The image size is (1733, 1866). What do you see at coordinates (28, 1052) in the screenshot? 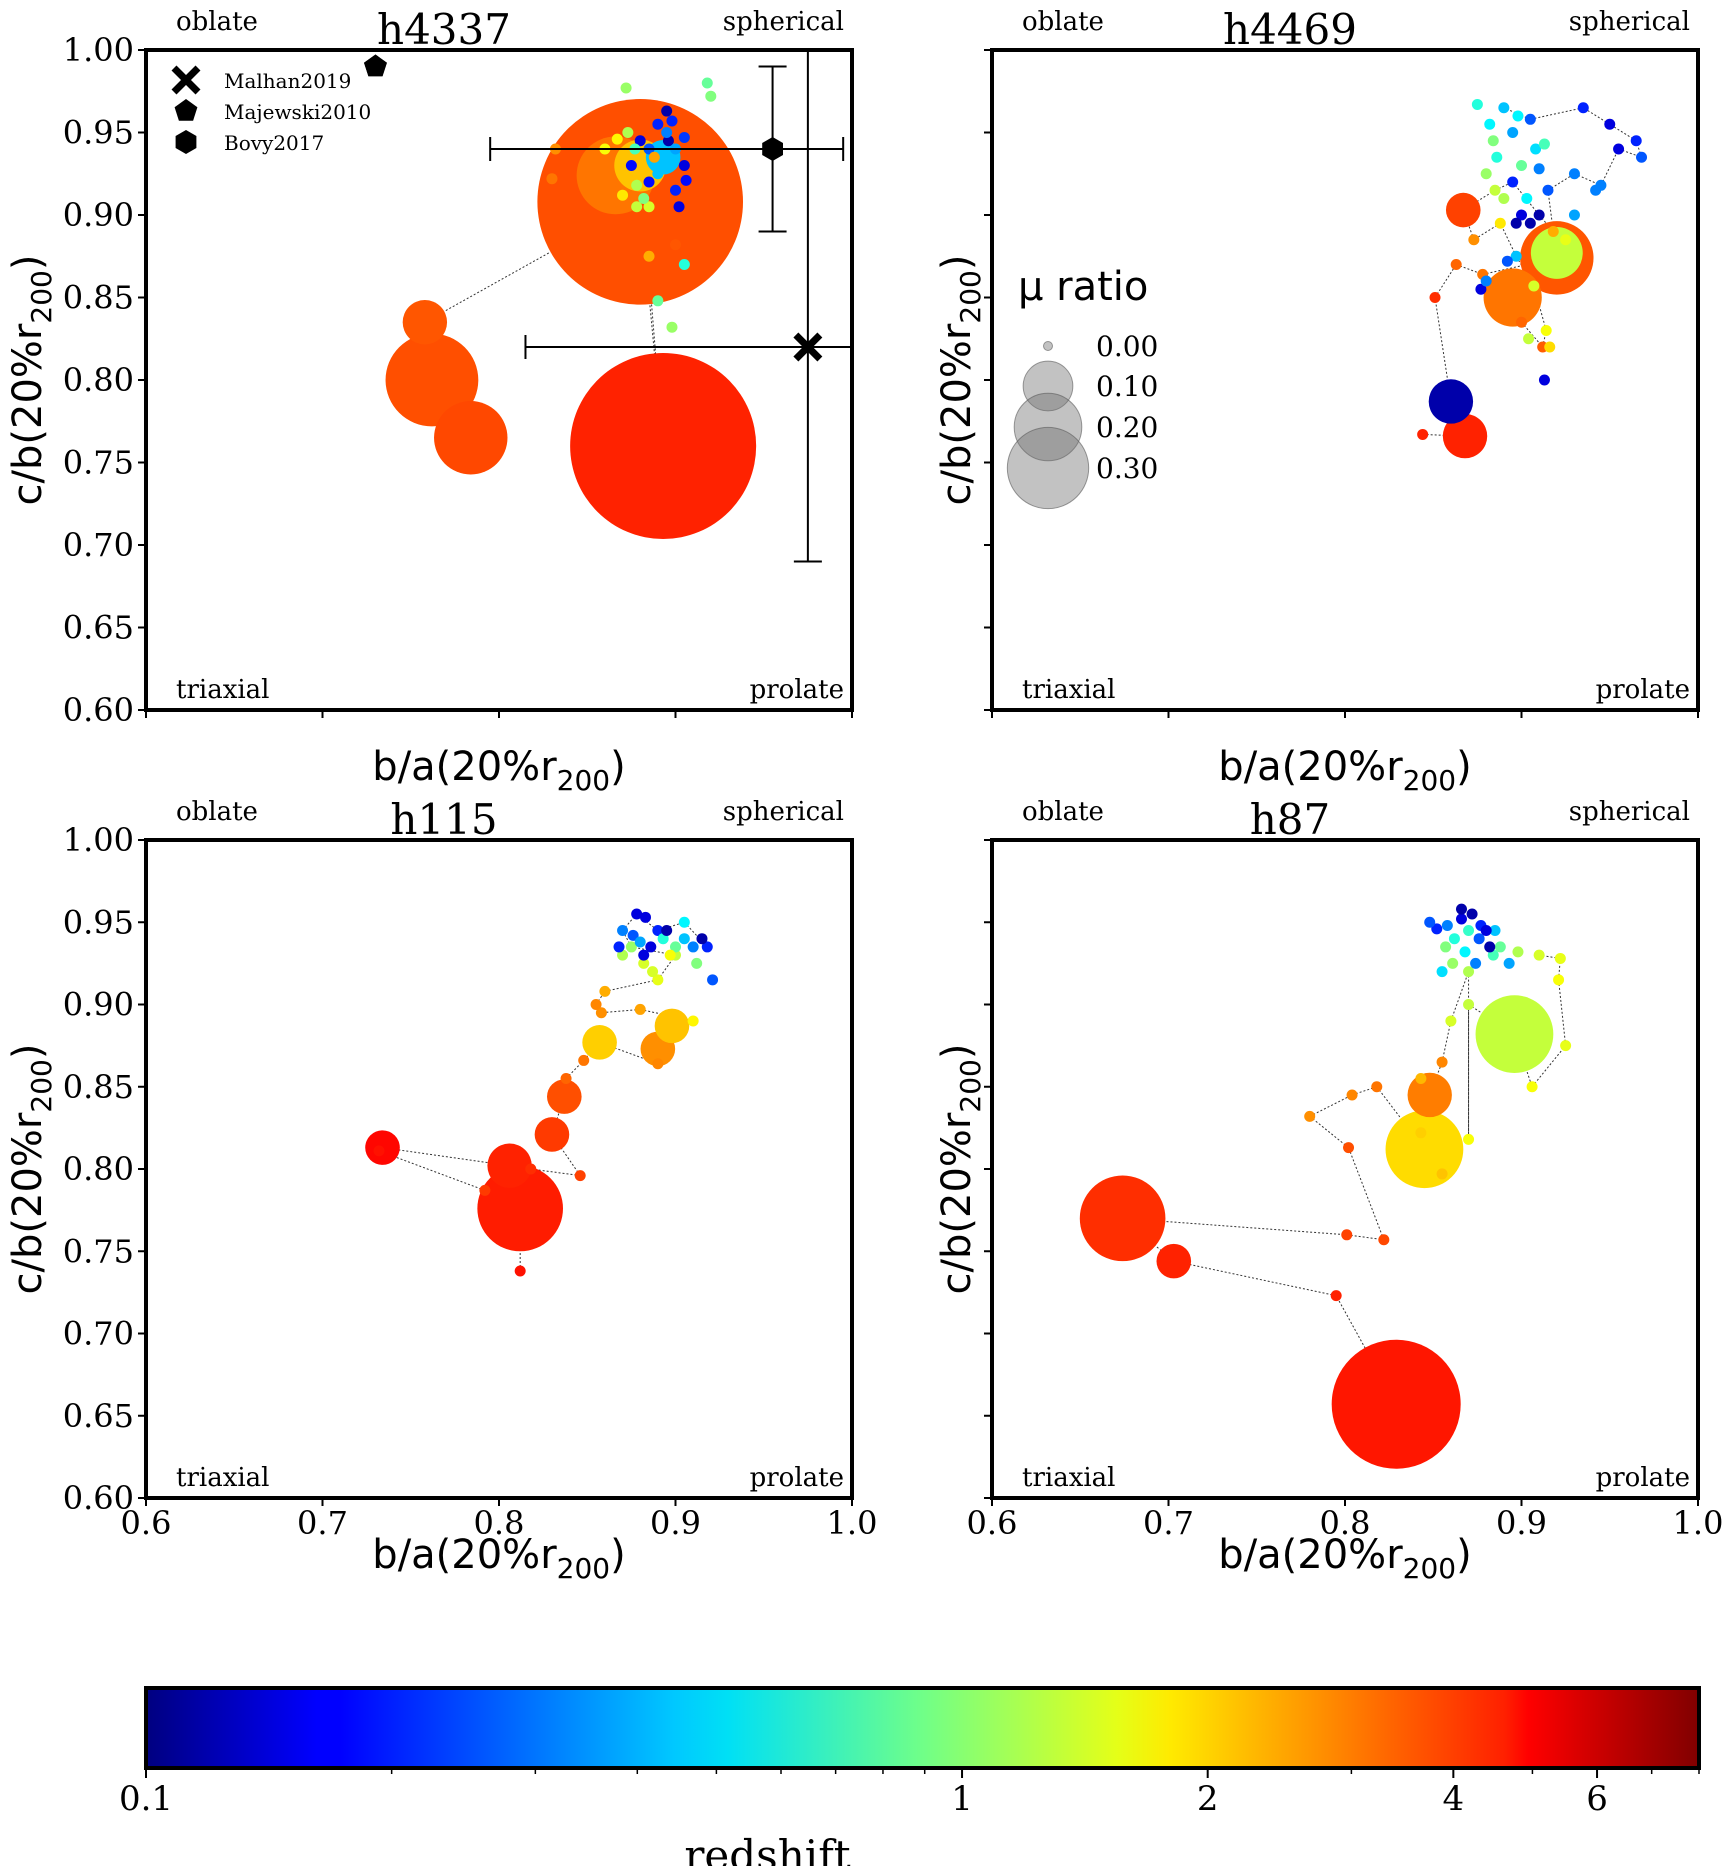
I see `y-axis-label-end: )` at bounding box center [28, 1052].